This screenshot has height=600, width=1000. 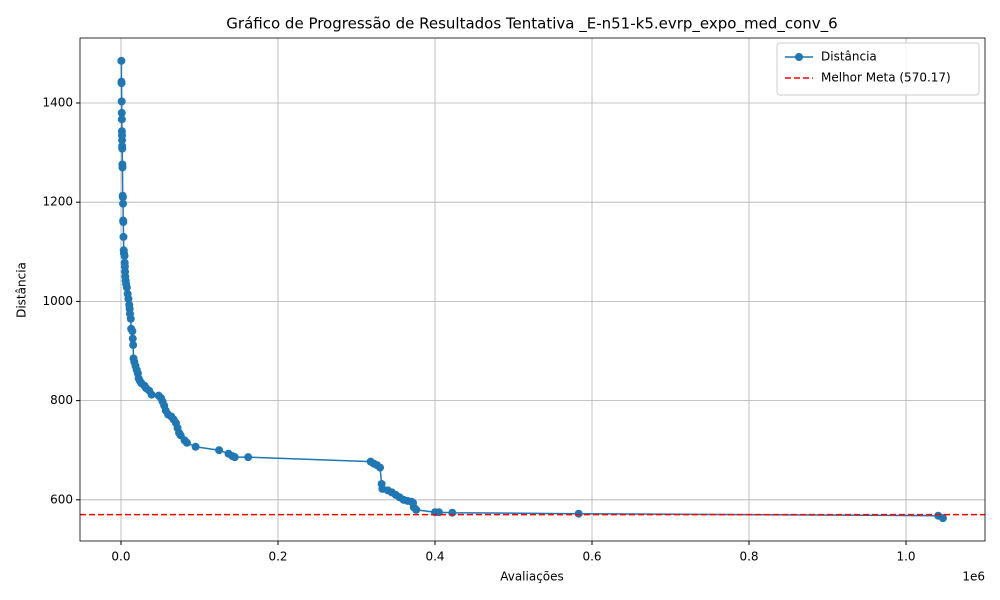 What do you see at coordinates (532, 577) in the screenshot?
I see `x-axis-label: Avaliações` at bounding box center [532, 577].